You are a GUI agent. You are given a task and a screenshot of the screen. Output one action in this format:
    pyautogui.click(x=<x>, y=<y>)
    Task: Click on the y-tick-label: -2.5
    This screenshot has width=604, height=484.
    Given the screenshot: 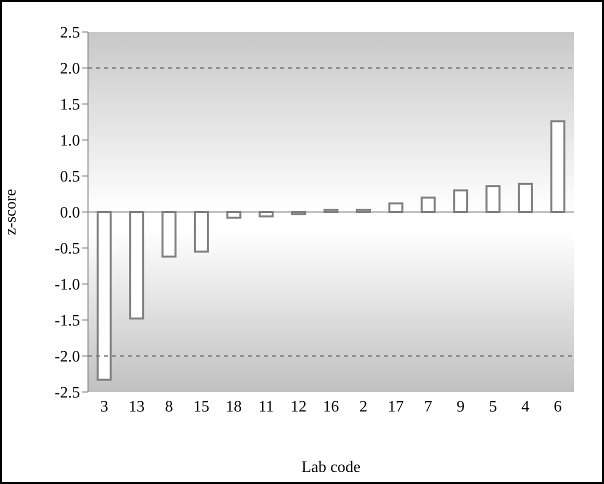 What is the action you would take?
    pyautogui.click(x=67, y=393)
    